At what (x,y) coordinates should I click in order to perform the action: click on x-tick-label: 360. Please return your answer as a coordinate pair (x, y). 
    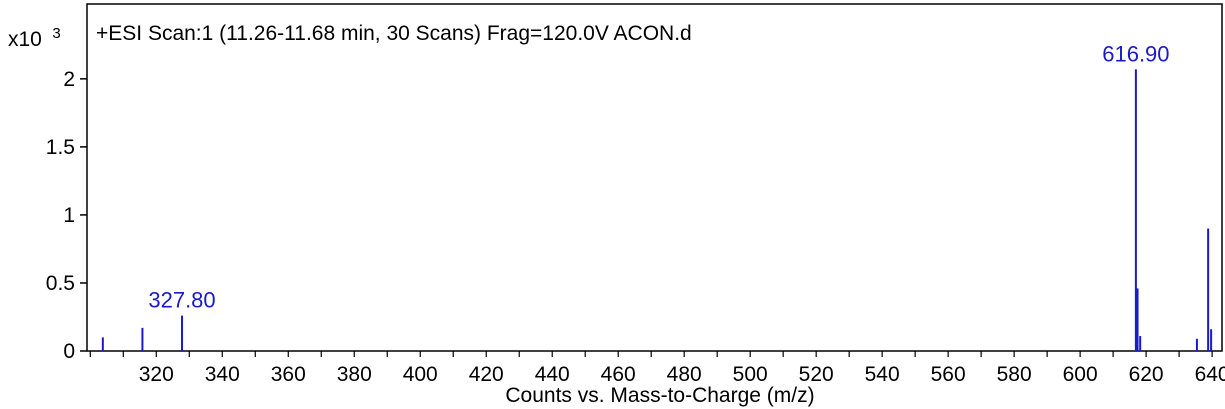
    Looking at the image, I should click on (288, 374).